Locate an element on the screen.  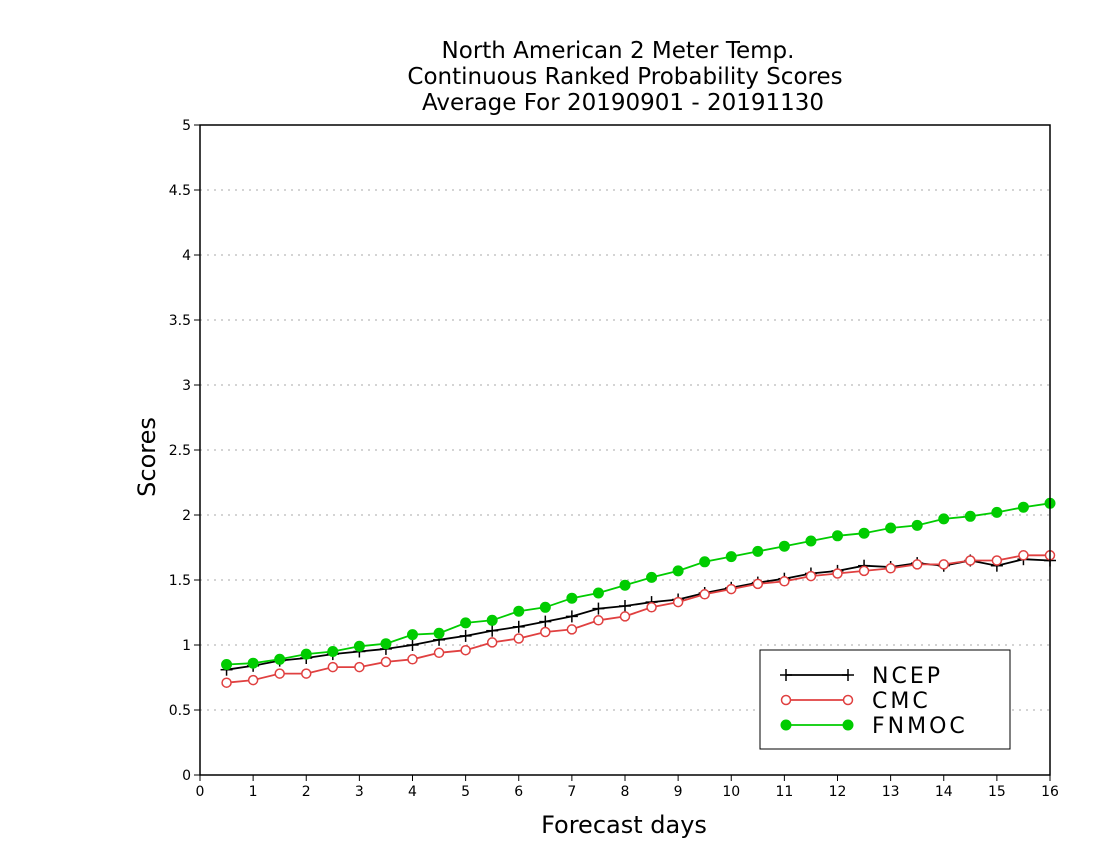
title-line-1: North American 2 Meter Temp. is located at coordinates (618, 51).